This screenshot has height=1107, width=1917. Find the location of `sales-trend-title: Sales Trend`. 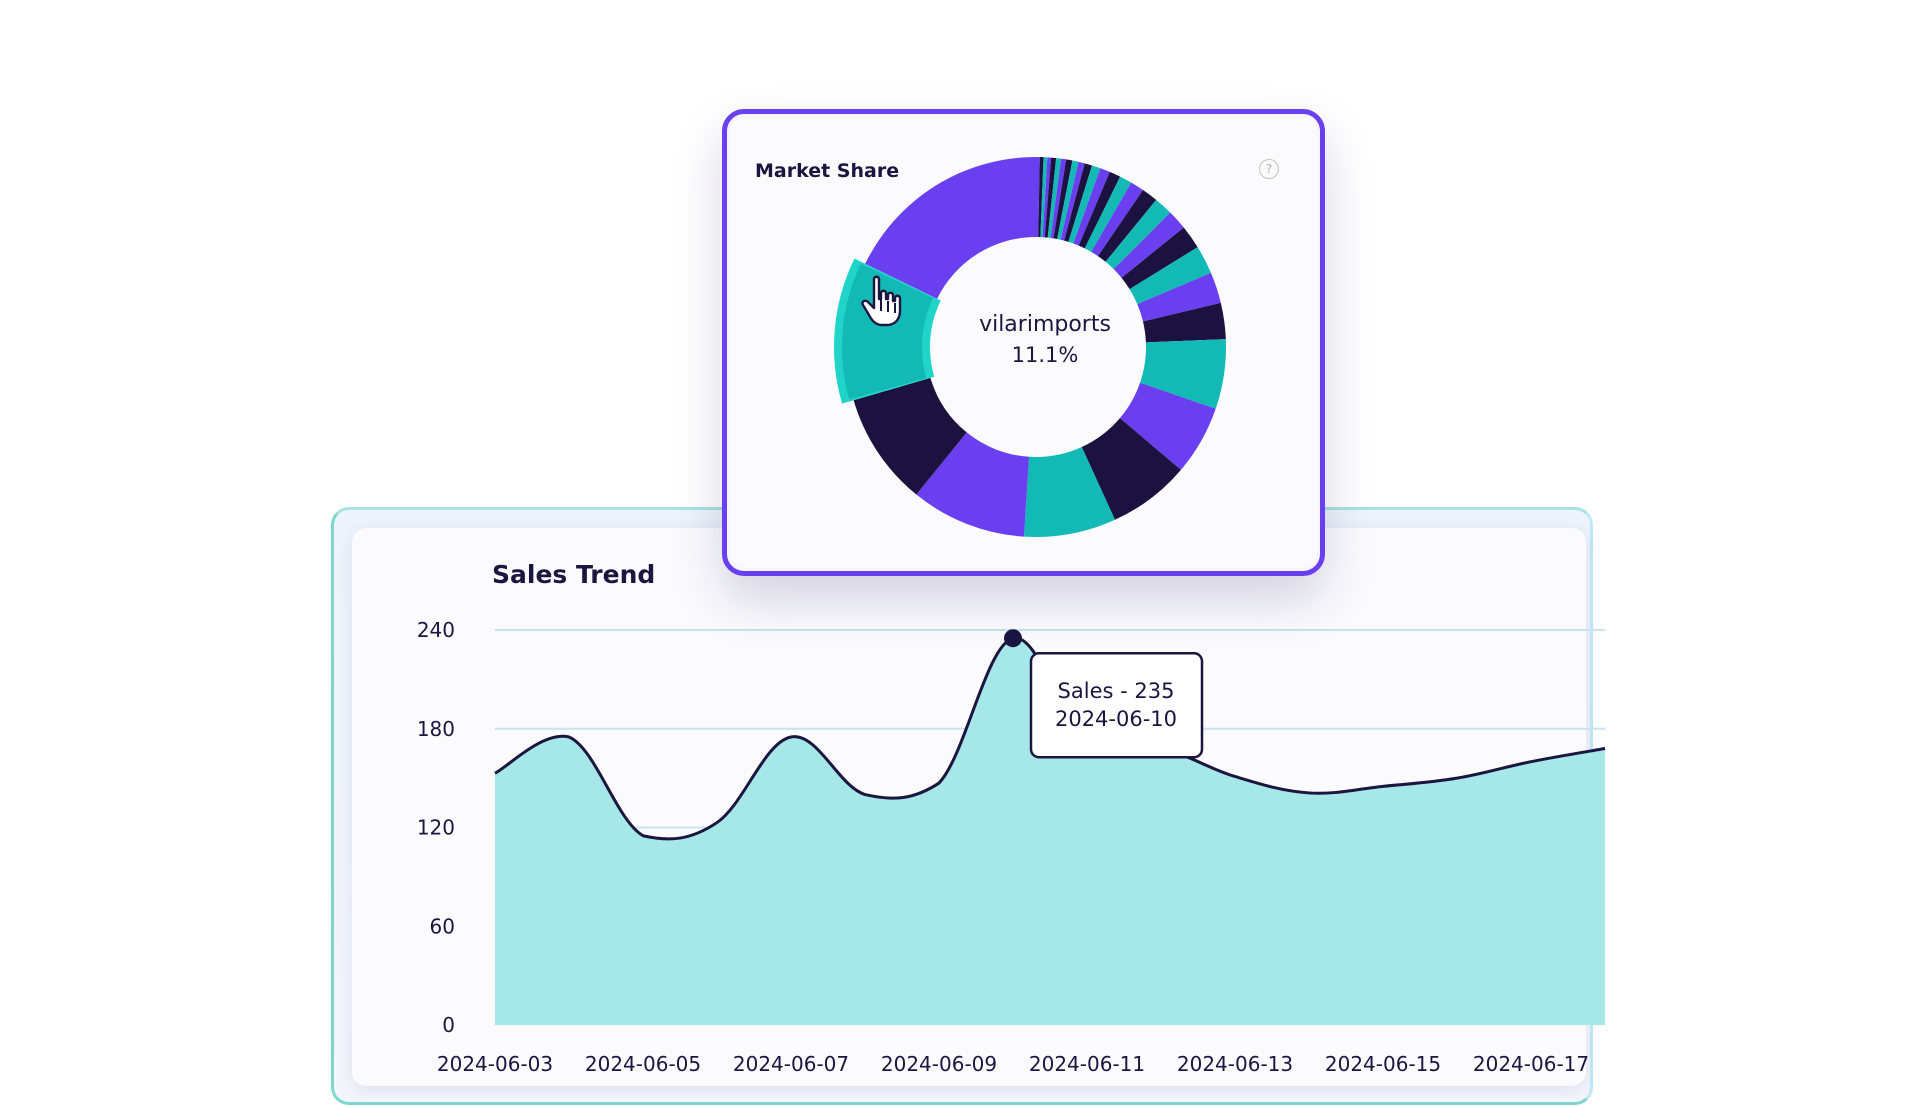

sales-trend-title: Sales Trend is located at coordinates (574, 574).